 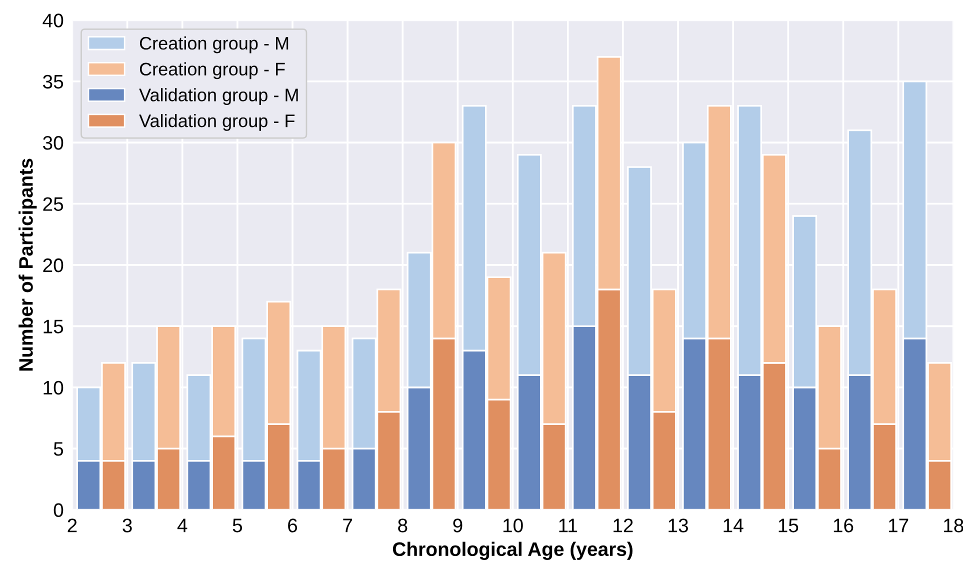 What do you see at coordinates (403, 525) in the screenshot?
I see `x-tick-label: 8` at bounding box center [403, 525].